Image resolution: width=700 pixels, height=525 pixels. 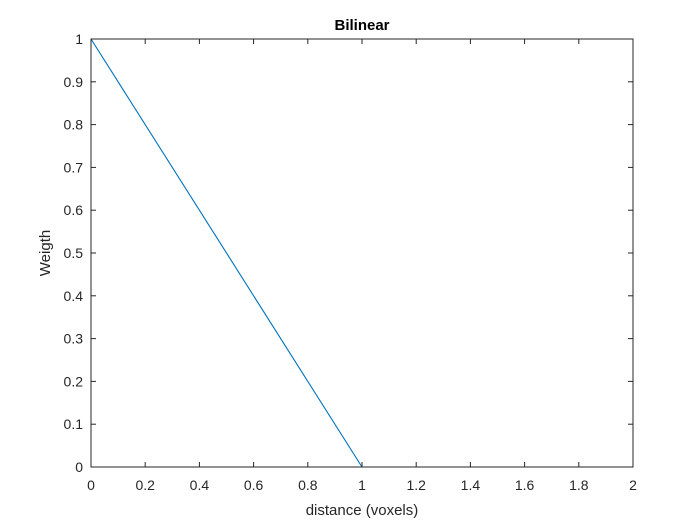 I want to click on y-tick-label: 1, so click(x=79, y=39).